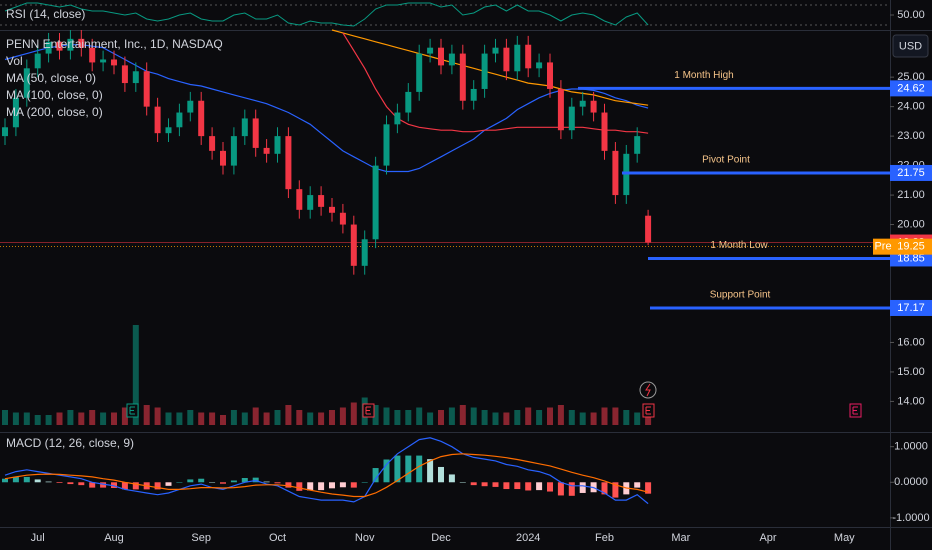  What do you see at coordinates (767, 538) in the screenshot?
I see `x-tick-label: Apr` at bounding box center [767, 538].